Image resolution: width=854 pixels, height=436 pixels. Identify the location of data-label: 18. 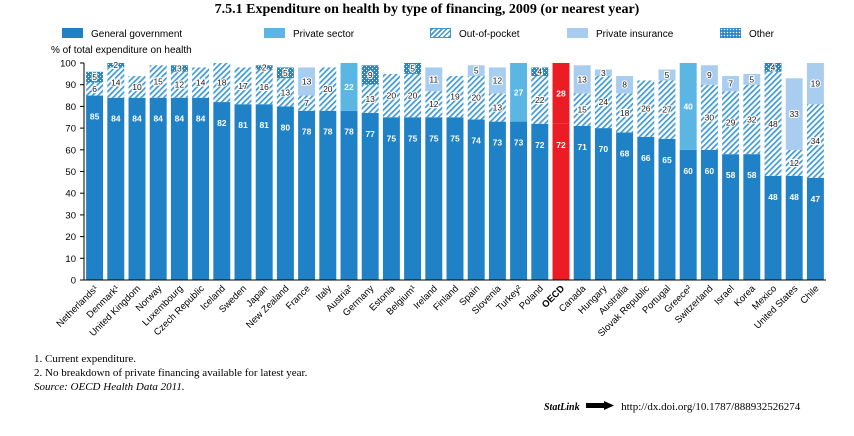
(222, 83).